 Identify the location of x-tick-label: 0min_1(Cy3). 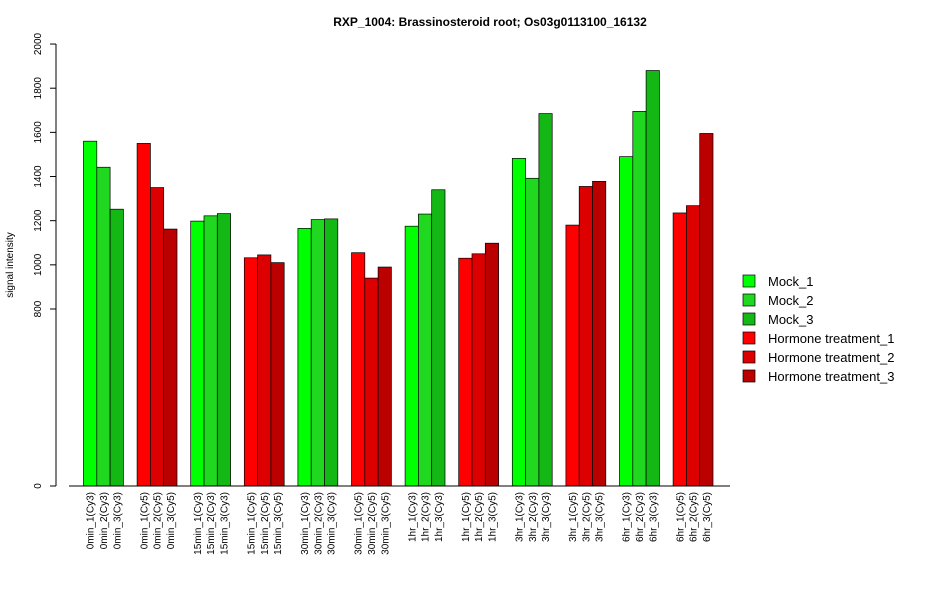
(91, 520).